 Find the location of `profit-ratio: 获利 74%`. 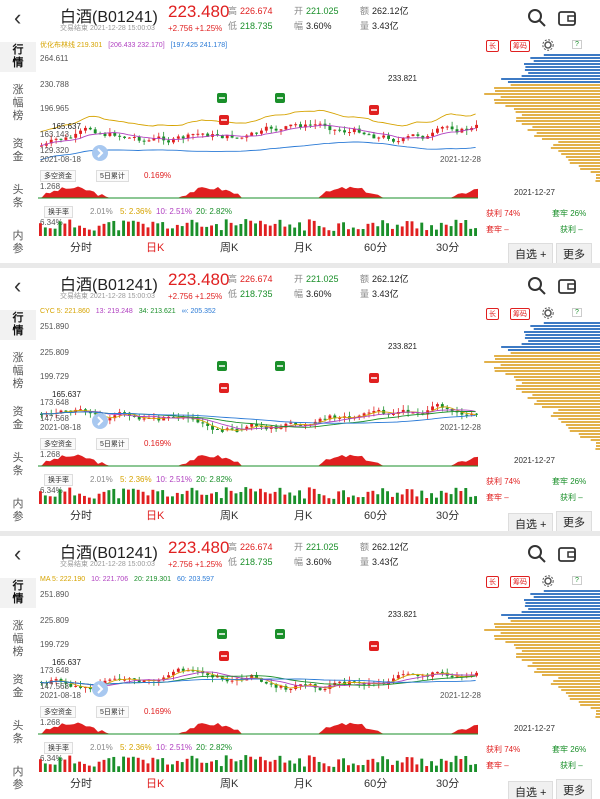

profit-ratio: 获利 74% is located at coordinates (503, 749).